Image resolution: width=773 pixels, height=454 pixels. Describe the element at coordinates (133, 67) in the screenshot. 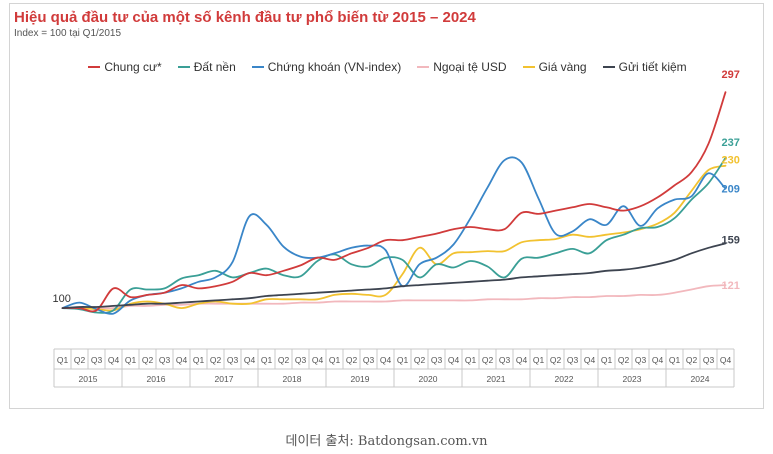

I see `legend-label: Chung cư*` at that location.